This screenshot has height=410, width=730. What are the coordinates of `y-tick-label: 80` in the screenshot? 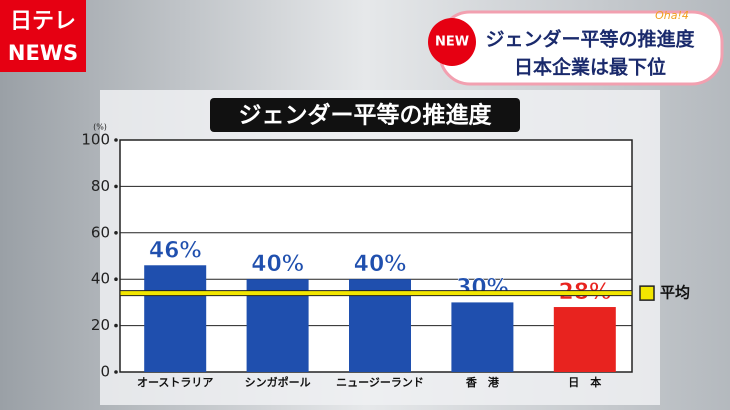 It's located at (100, 186).